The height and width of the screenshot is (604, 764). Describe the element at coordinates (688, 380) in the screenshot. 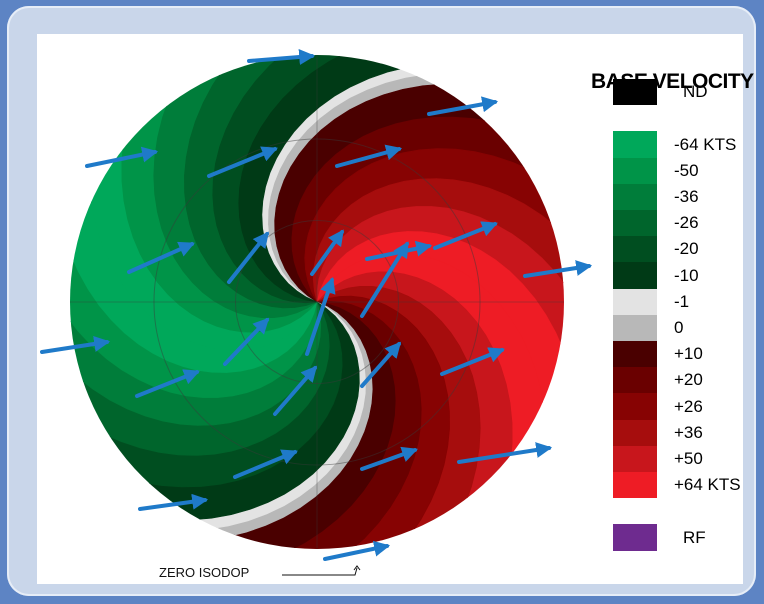

I see `legend-label: +20` at that location.